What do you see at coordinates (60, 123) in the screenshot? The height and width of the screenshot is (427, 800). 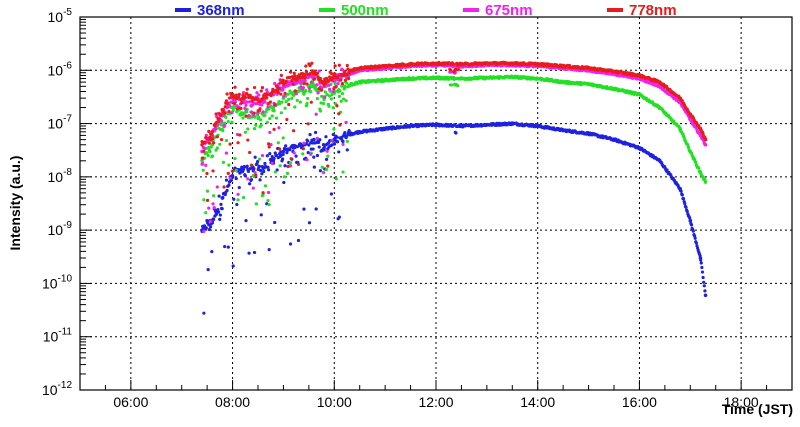 I see `y-tick-label: 10-7` at bounding box center [60, 123].